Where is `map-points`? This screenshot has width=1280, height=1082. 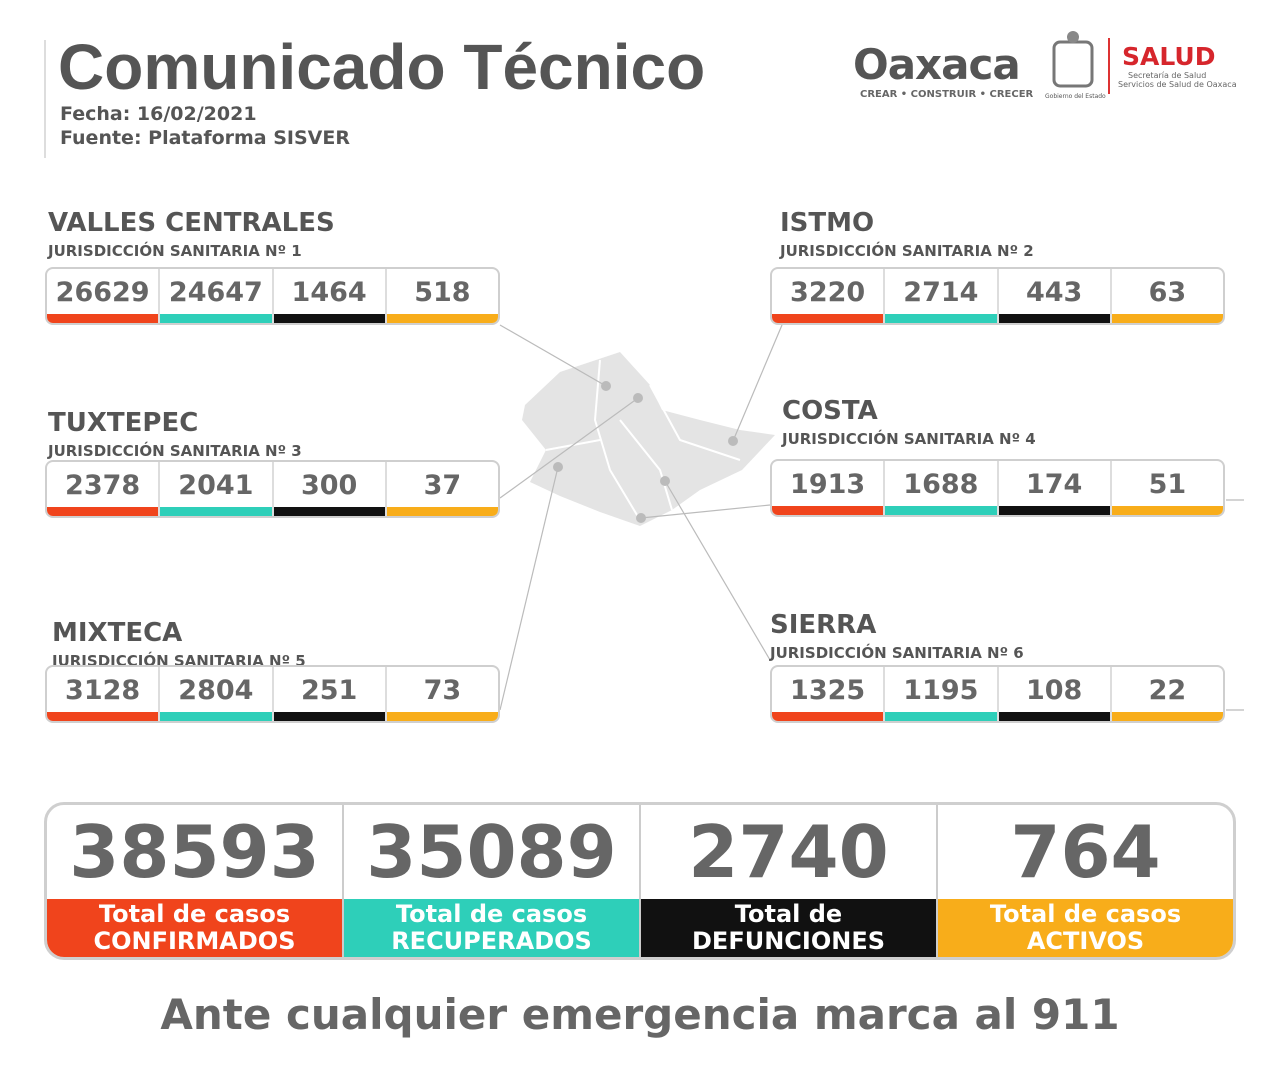 map-points is located at coordinates (645, 452).